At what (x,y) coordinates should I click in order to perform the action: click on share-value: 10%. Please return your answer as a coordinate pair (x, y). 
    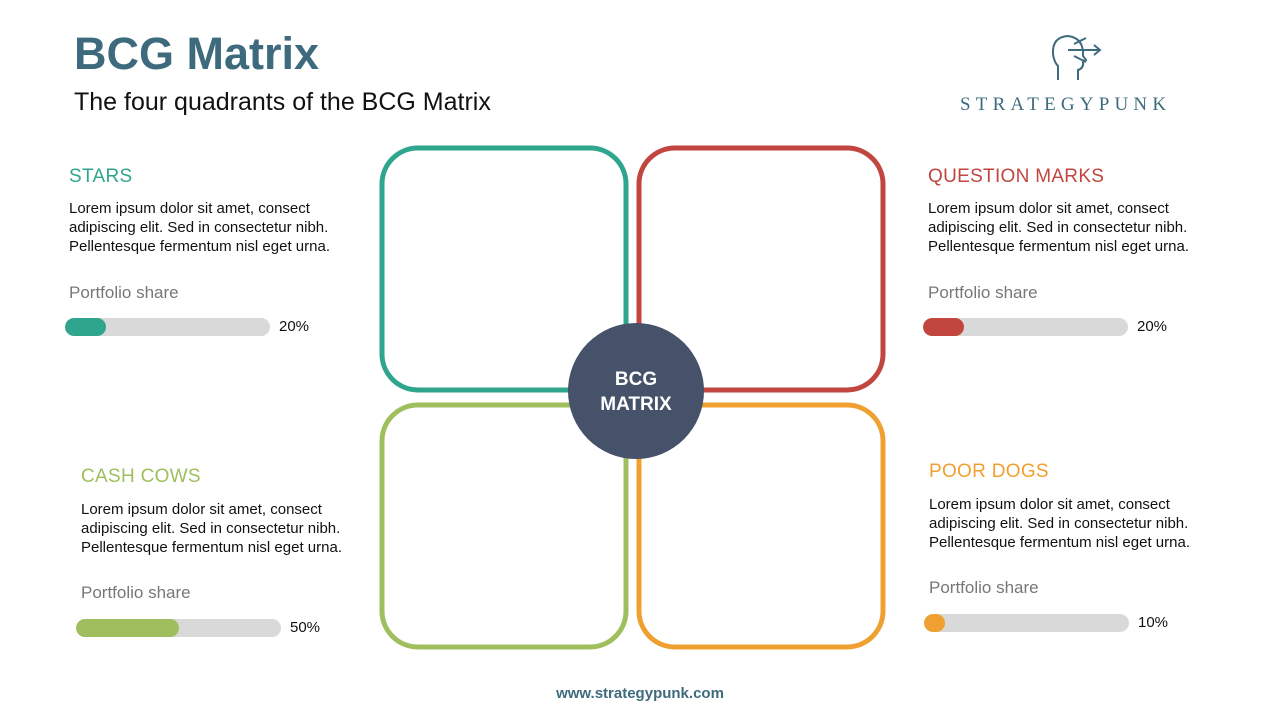
    Looking at the image, I should click on (1153, 622).